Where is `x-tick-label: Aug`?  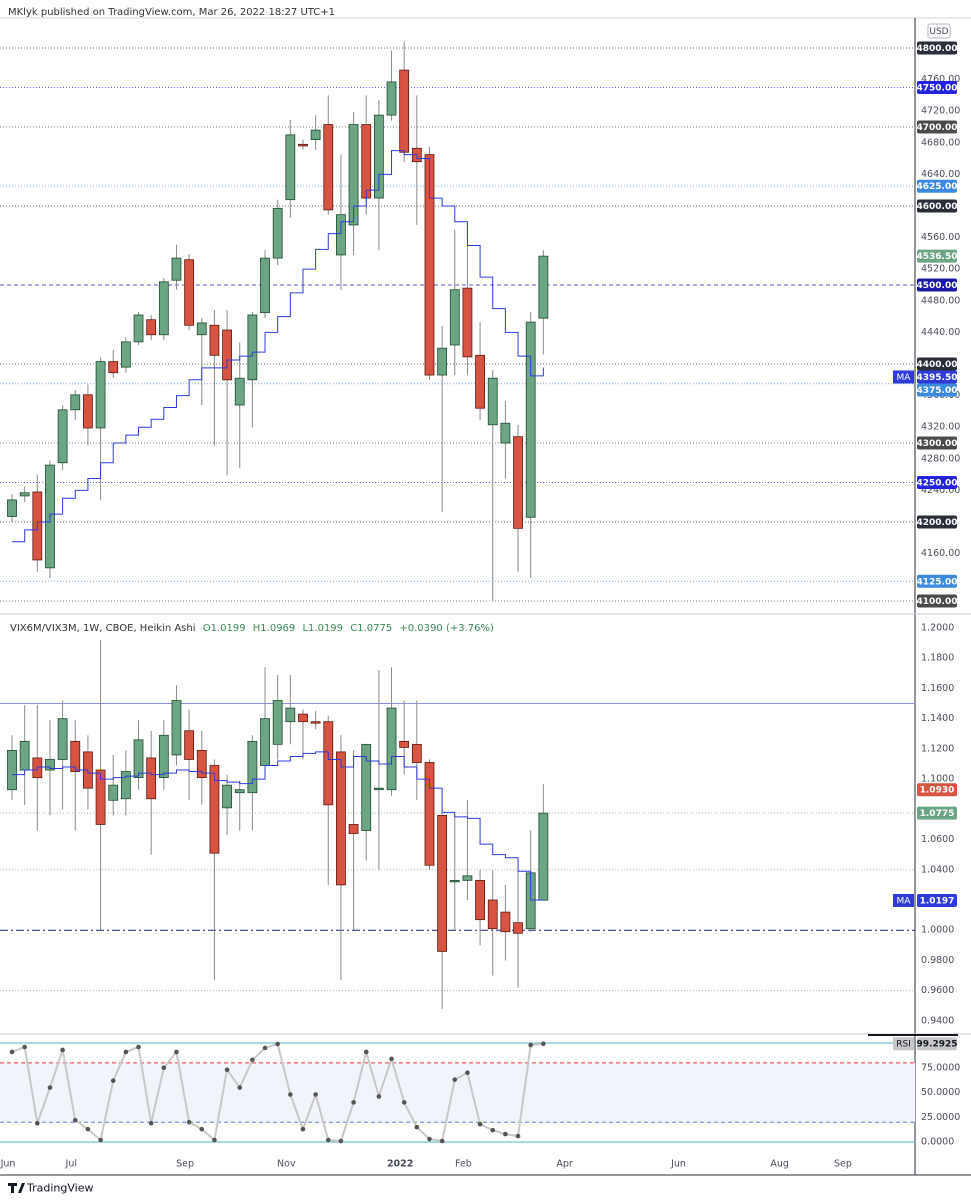
x-tick-label: Aug is located at coordinates (779, 1164).